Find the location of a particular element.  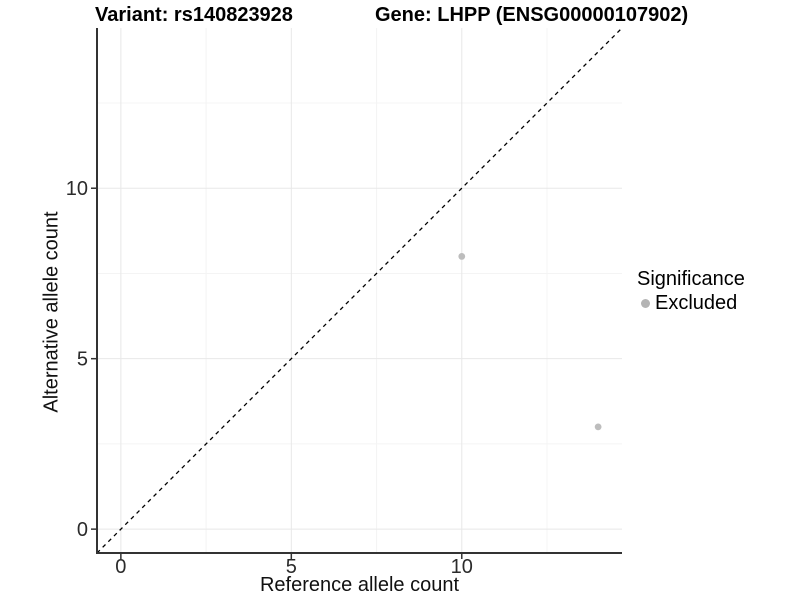

legend-title: Significance is located at coordinates (691, 279).